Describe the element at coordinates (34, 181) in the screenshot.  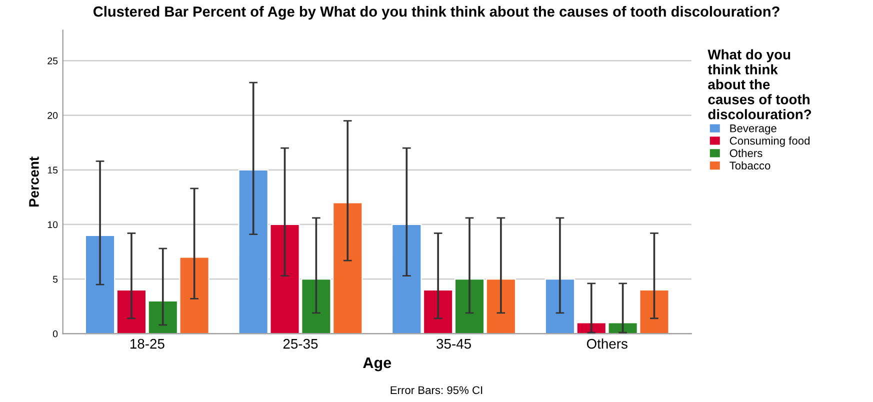
I see `y-axis-title: Percent` at that location.